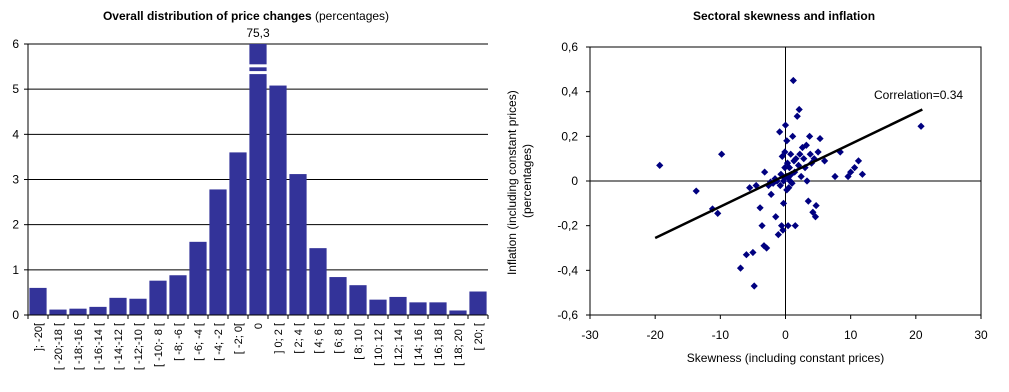 The height and width of the screenshot is (392, 1009). I want to click on scatter-x-axis-label: Skewness (including constant prices), so click(785, 358).